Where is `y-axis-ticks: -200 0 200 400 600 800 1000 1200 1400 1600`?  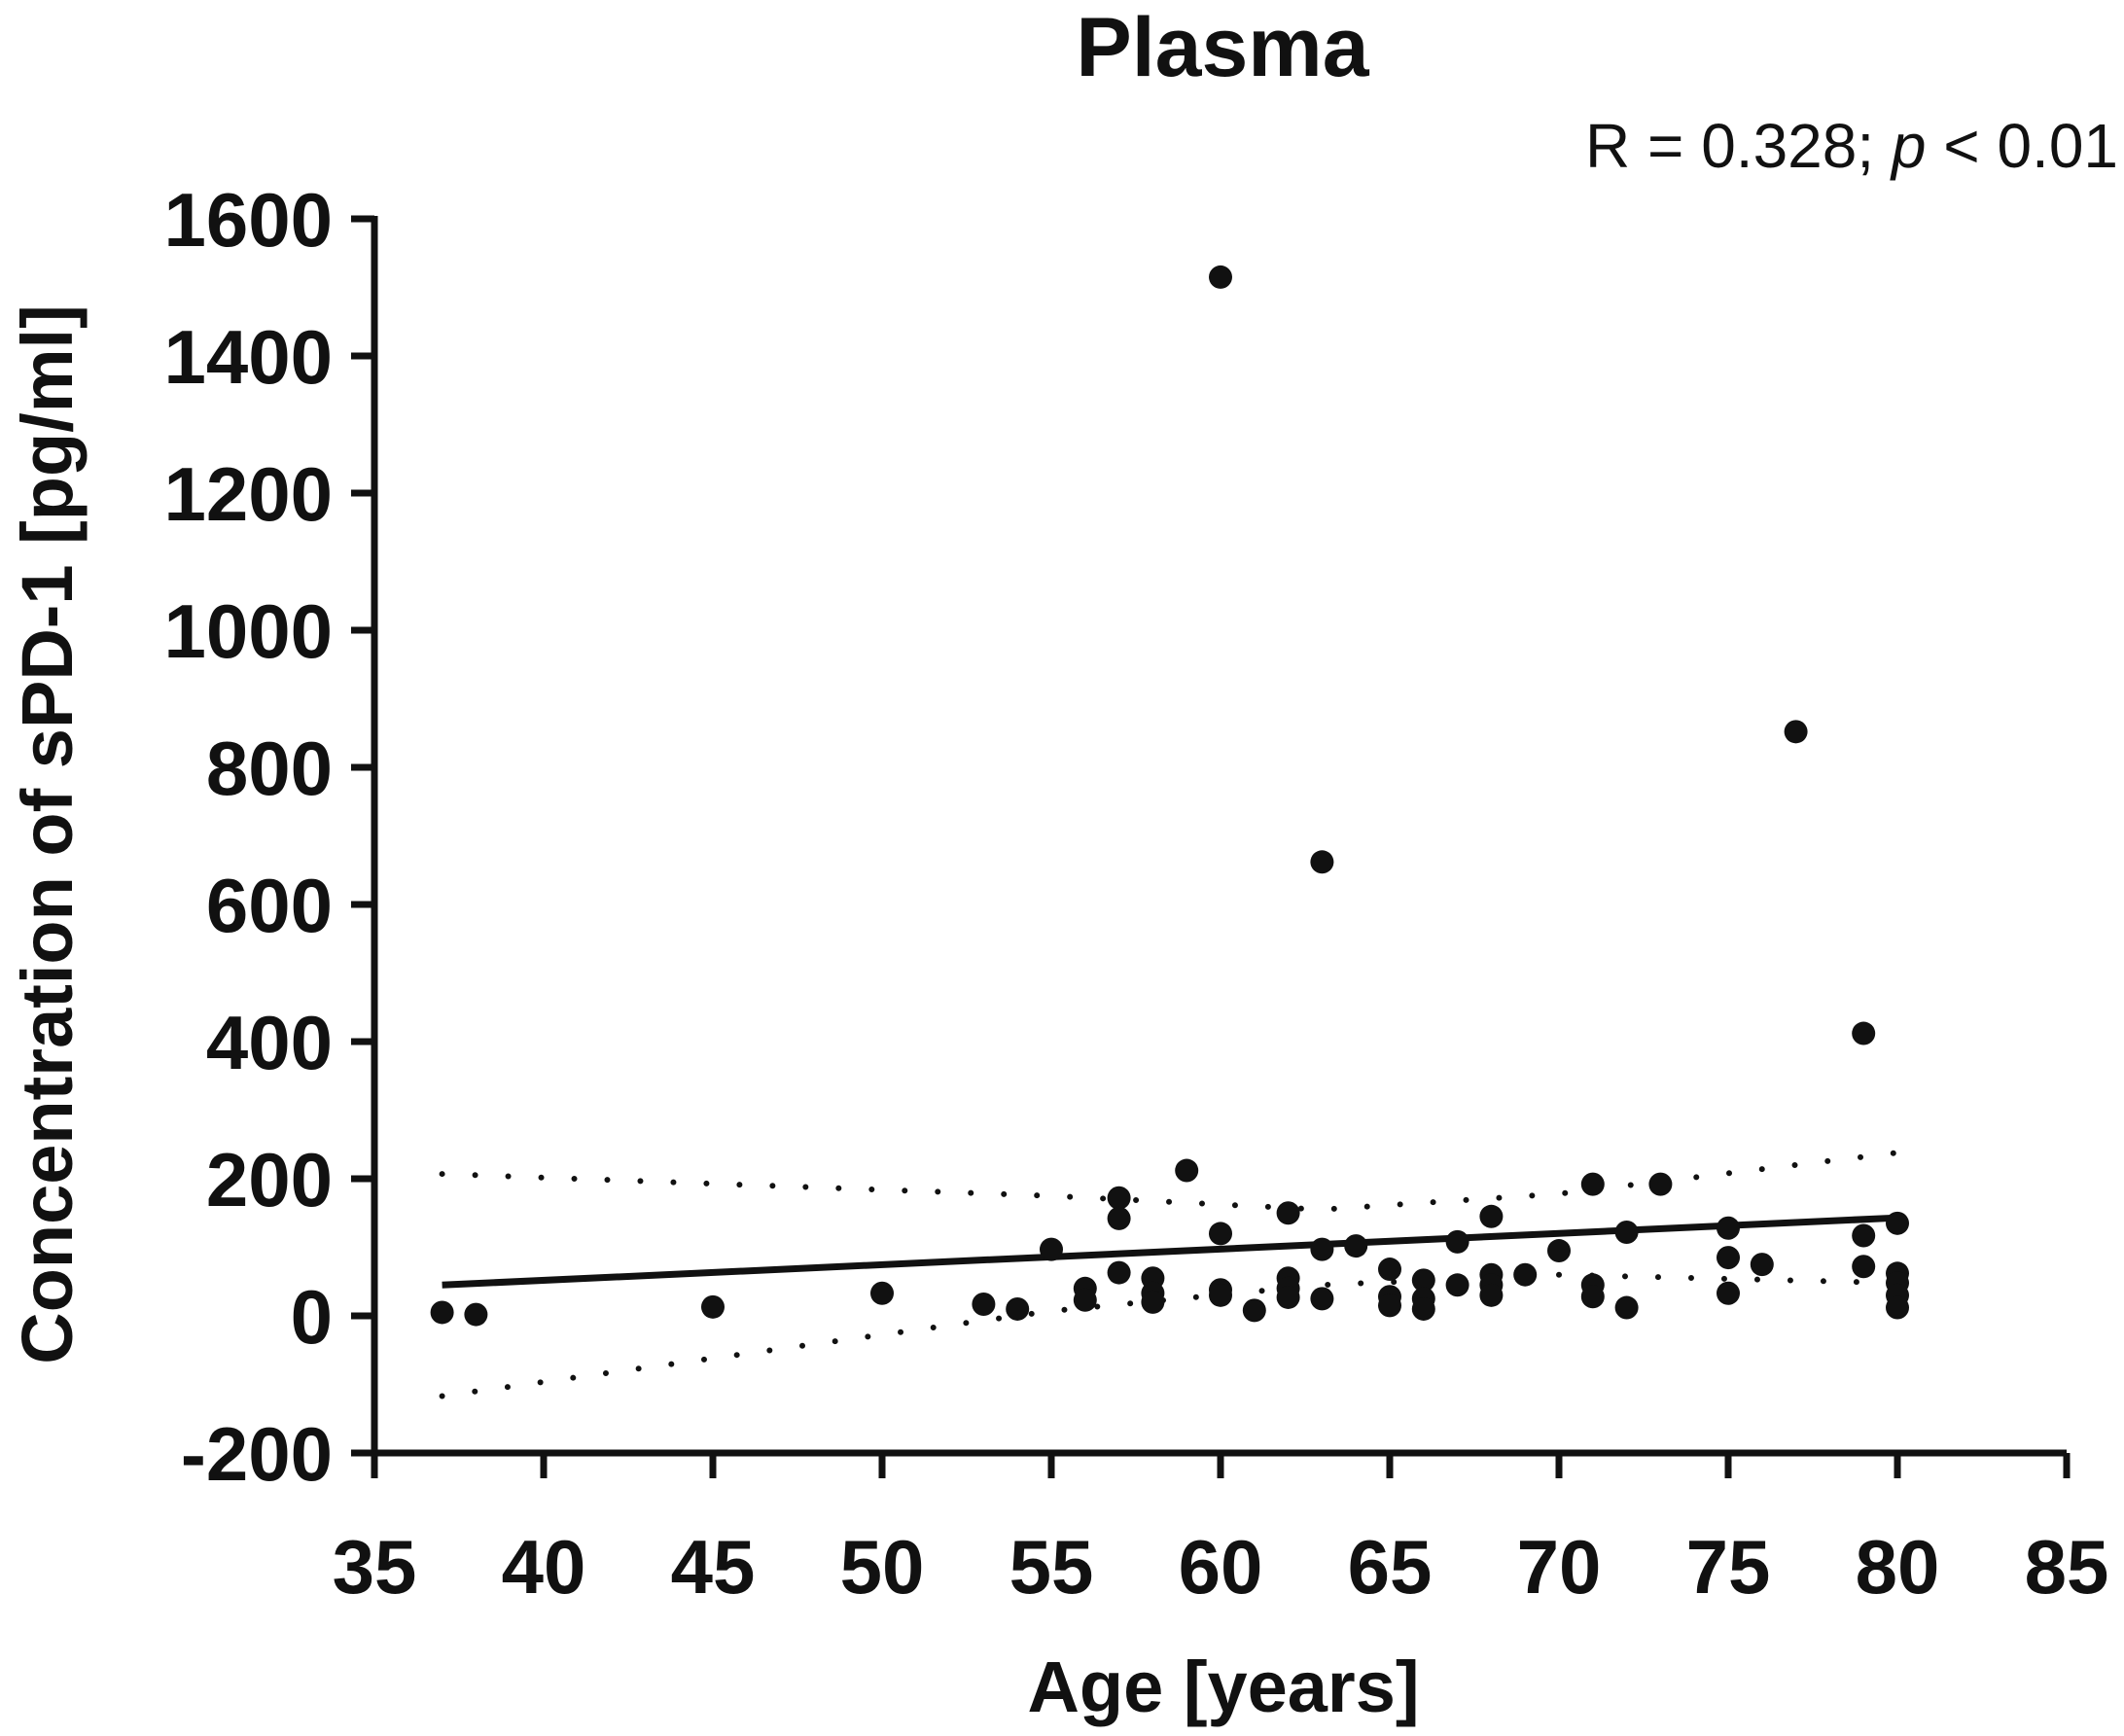 y-axis-ticks: -200 0 200 400 600 800 1000 1200 1400 1600 is located at coordinates (268, 837).